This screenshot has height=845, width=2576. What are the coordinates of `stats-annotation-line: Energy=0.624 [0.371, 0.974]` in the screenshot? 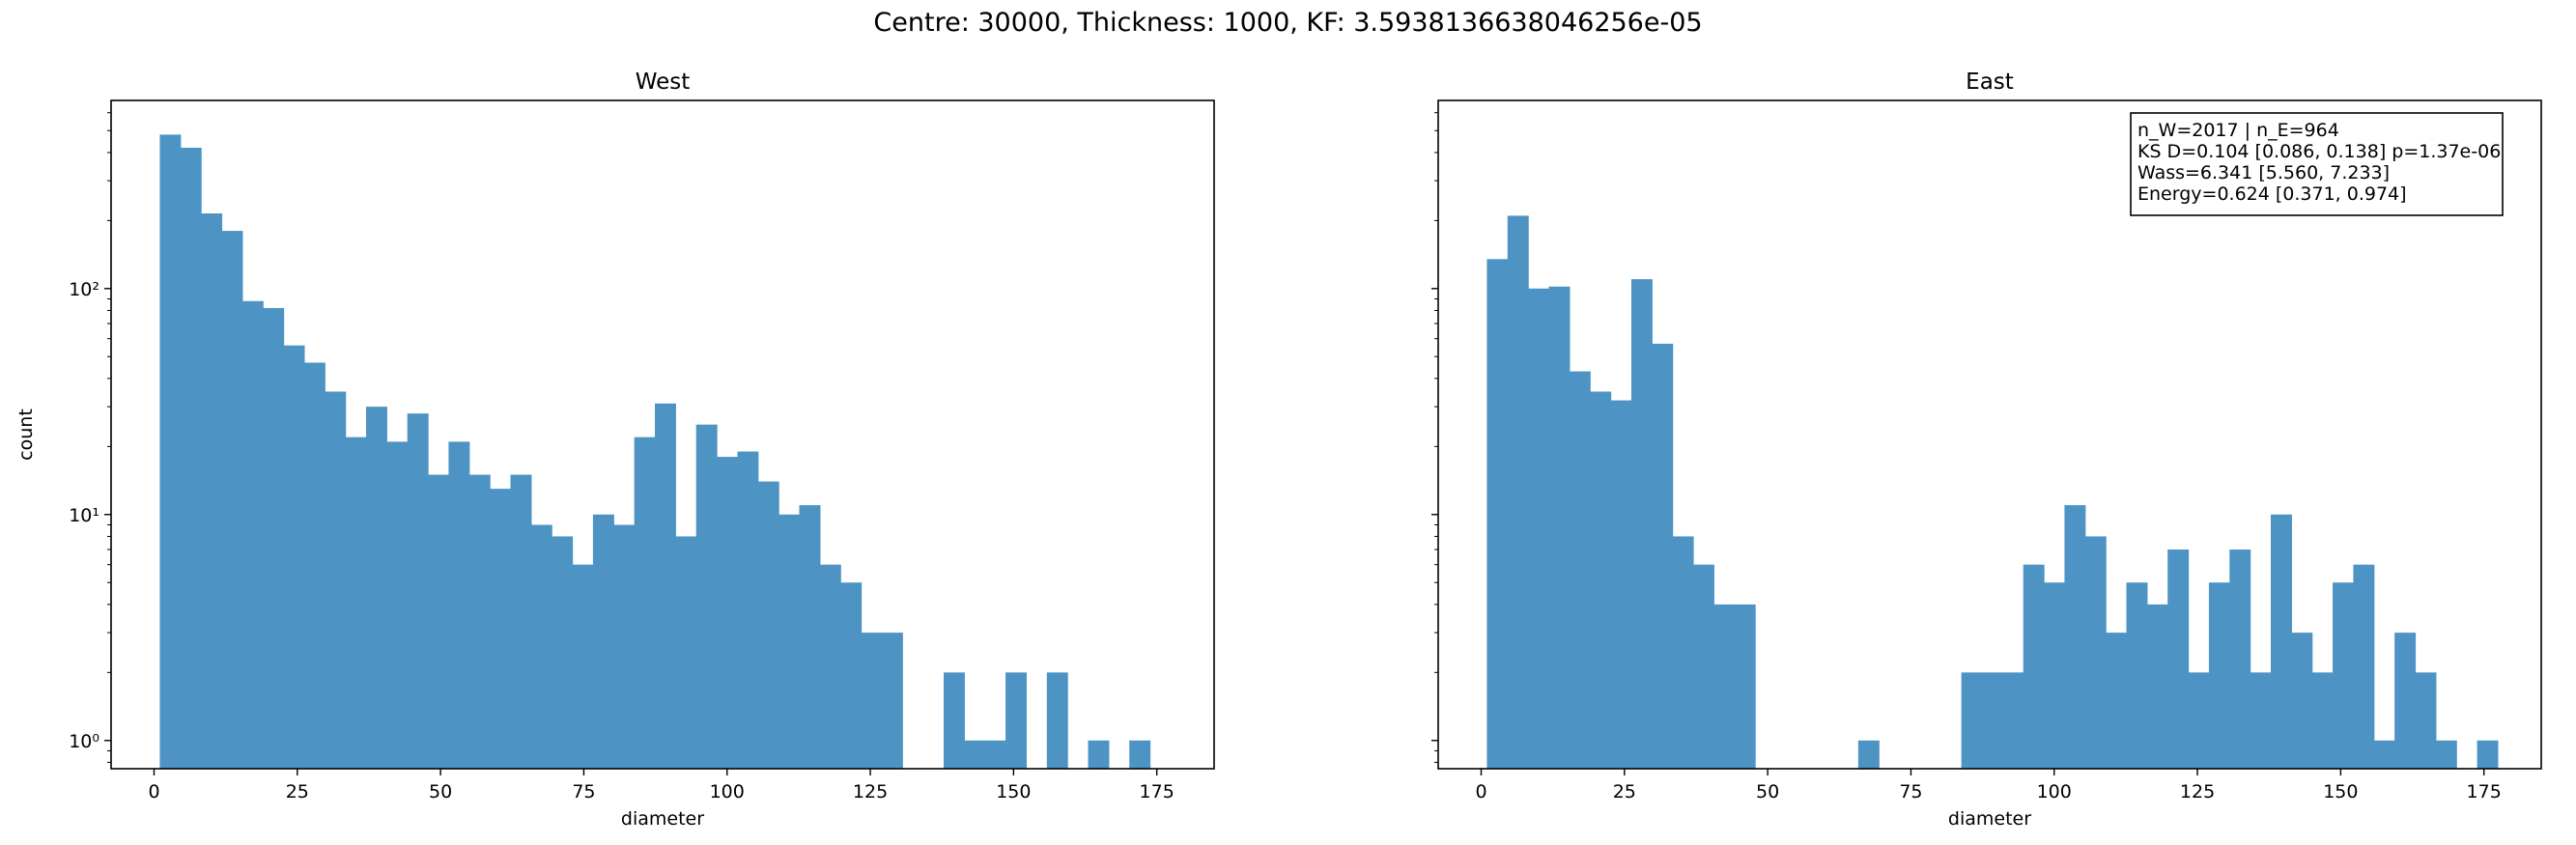 It's located at (2272, 194).